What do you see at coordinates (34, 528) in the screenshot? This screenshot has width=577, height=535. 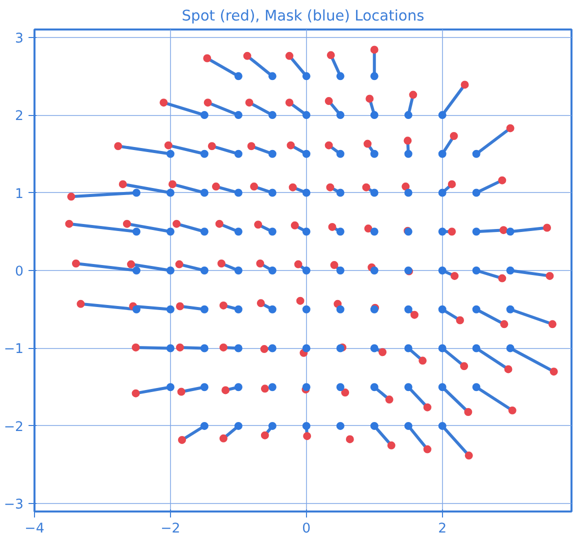 I see `x-tick-label: −4` at bounding box center [34, 528].